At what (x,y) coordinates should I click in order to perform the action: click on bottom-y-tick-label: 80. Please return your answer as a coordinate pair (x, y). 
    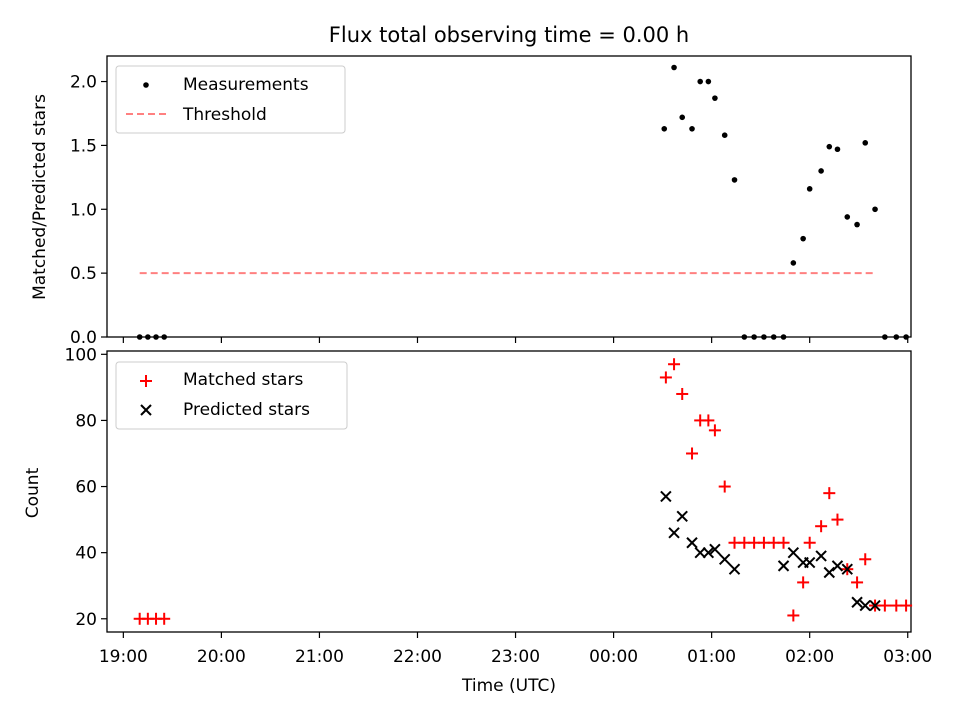
    Looking at the image, I should click on (86, 421).